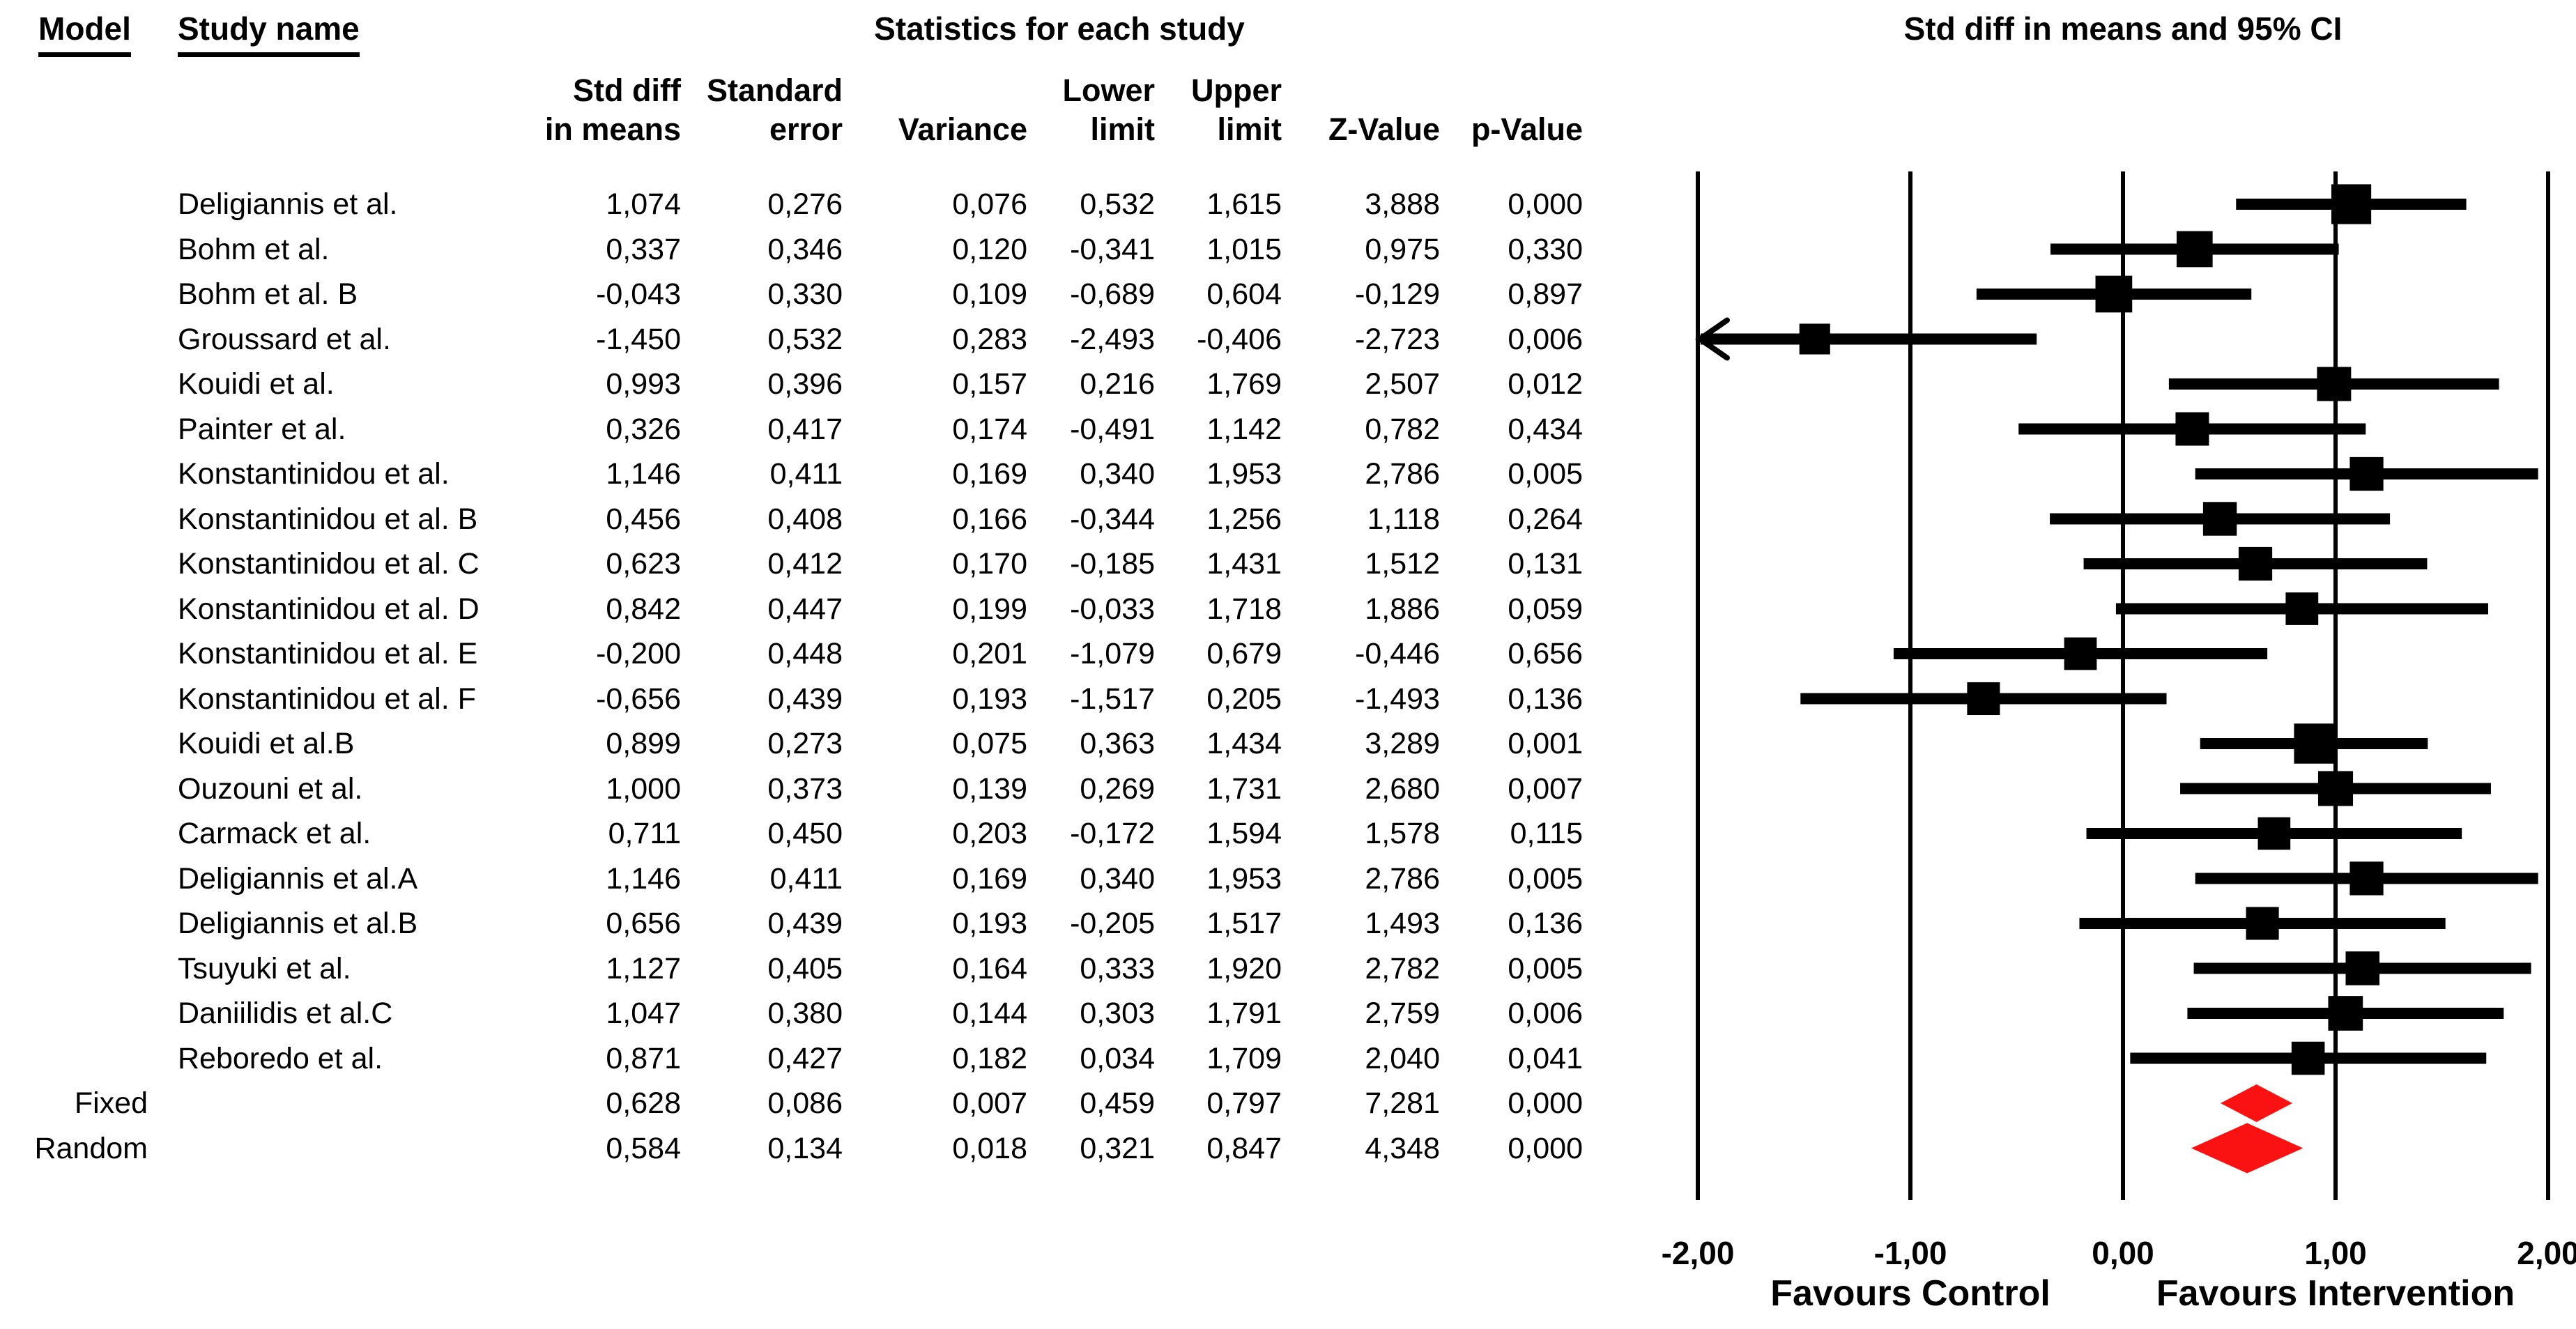  What do you see at coordinates (1244, 653) in the screenshot?
I see `stat-cell: 0,679` at bounding box center [1244, 653].